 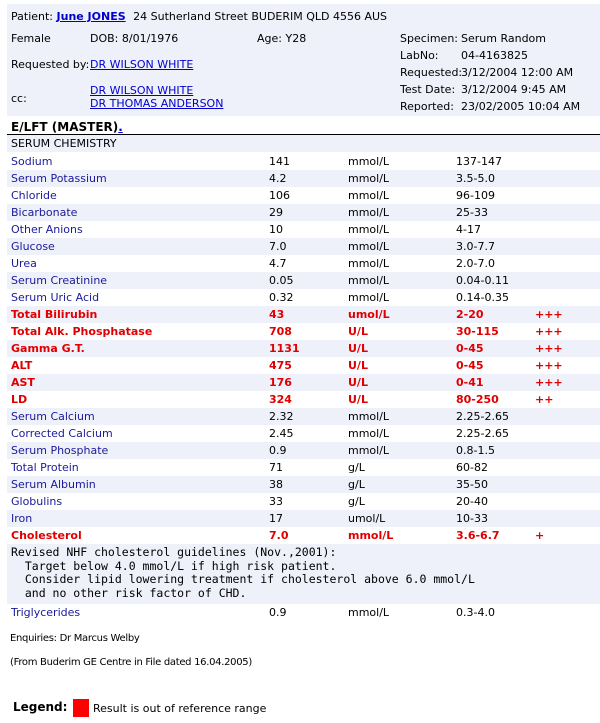 I want to click on test-range: 0.8-1.5, so click(x=475, y=450).